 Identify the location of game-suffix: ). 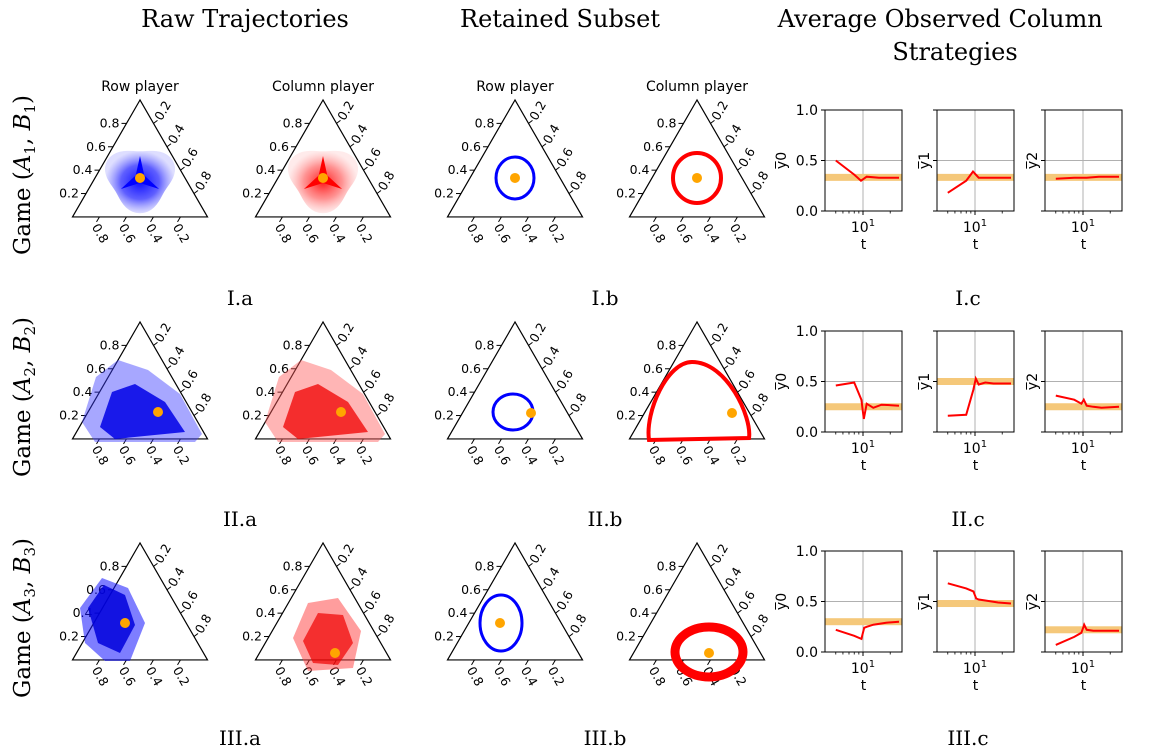
(23, 542).